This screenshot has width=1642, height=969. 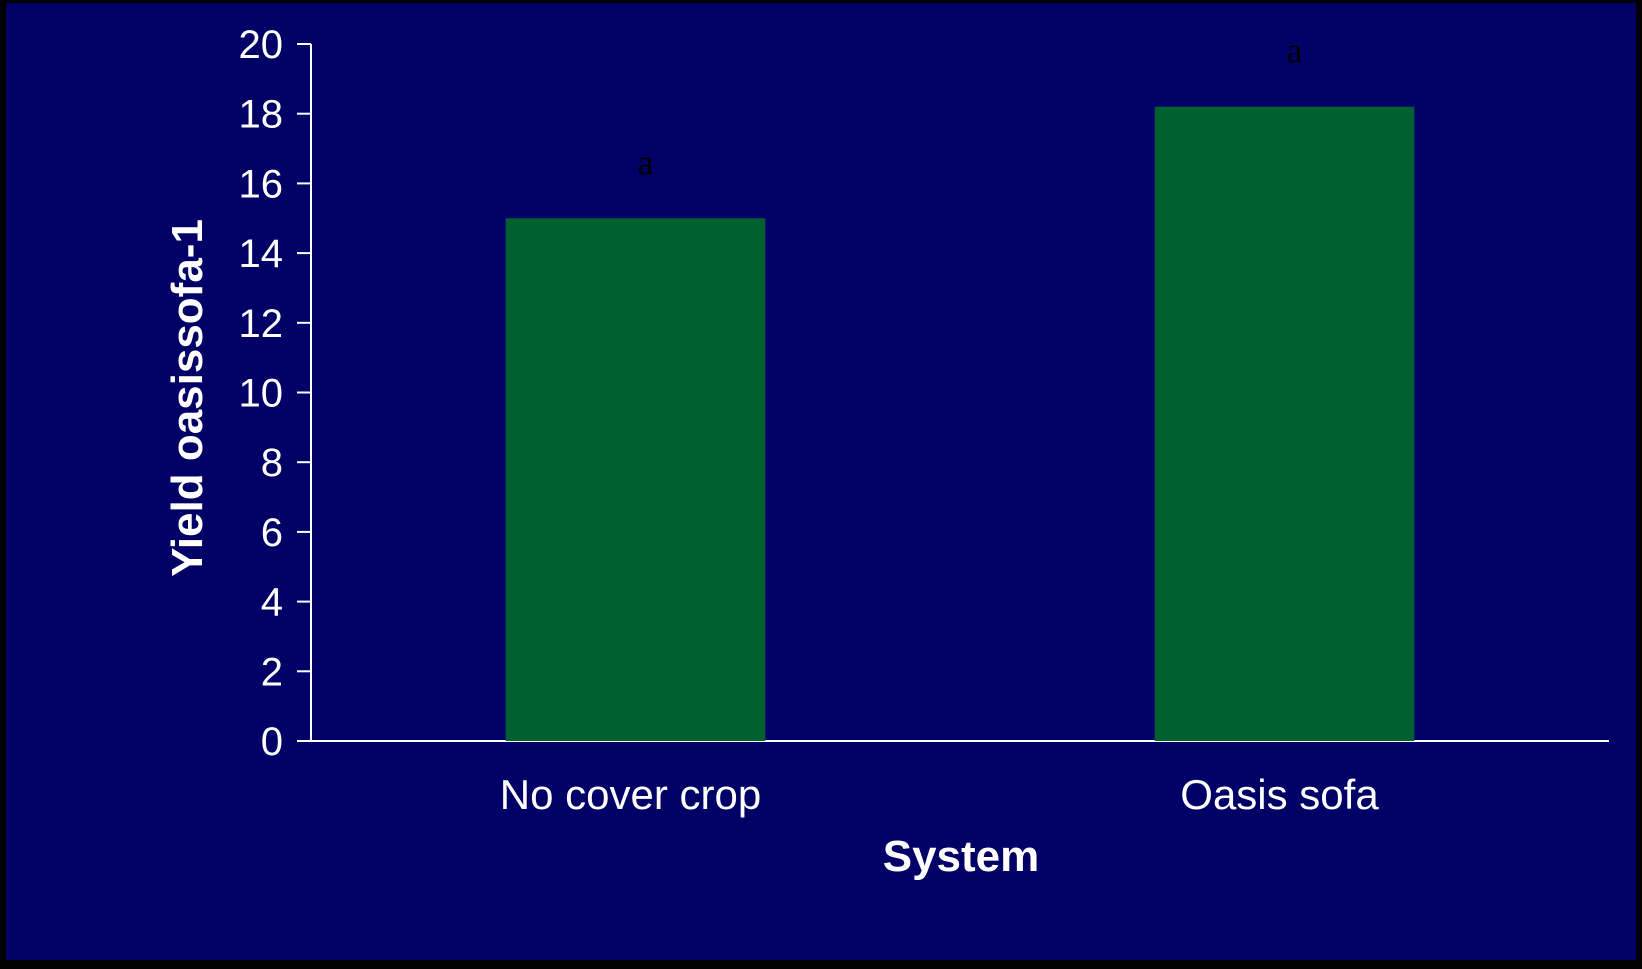 What do you see at coordinates (940, 794) in the screenshot?
I see `category-labels: No cover crop Oasis sofa` at bounding box center [940, 794].